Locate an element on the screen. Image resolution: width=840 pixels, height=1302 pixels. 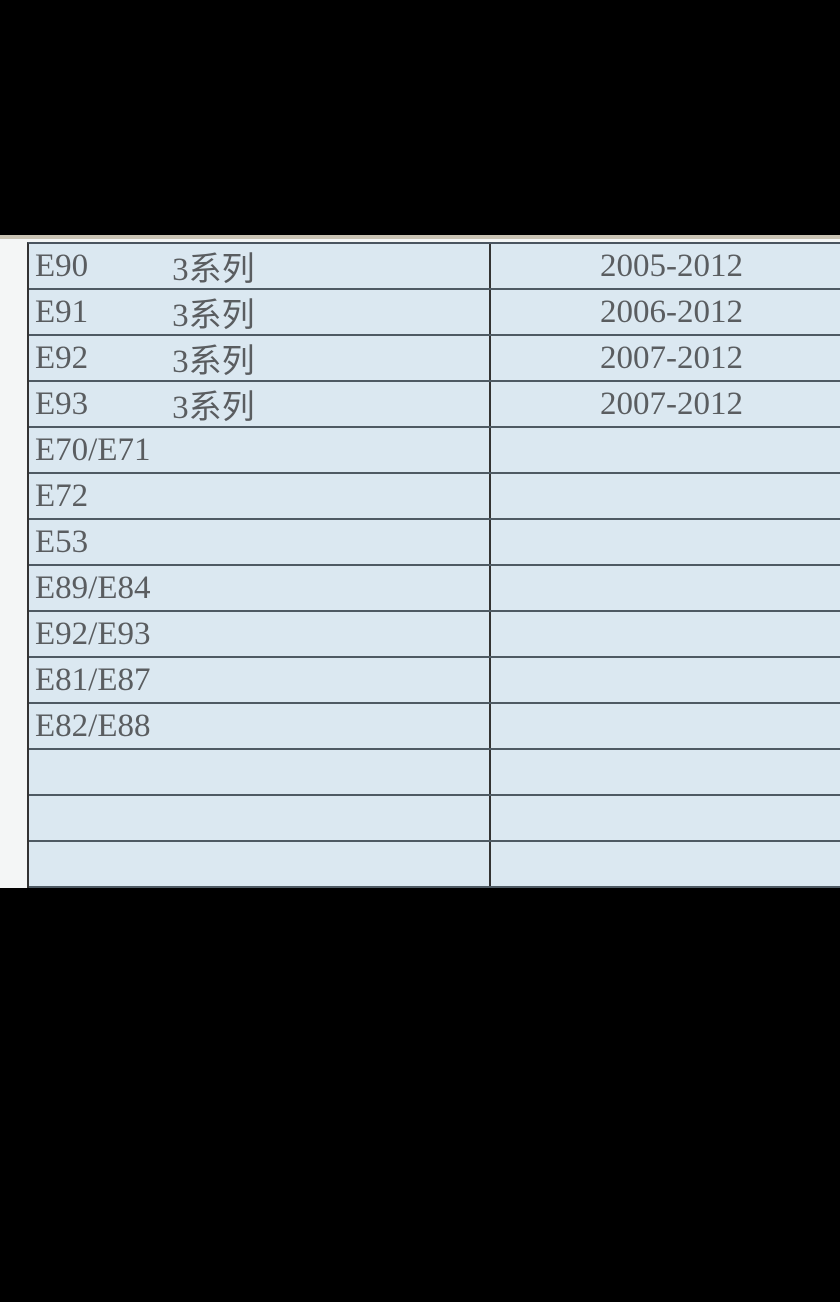
model-cell: E92/E93 is located at coordinates (260, 634).